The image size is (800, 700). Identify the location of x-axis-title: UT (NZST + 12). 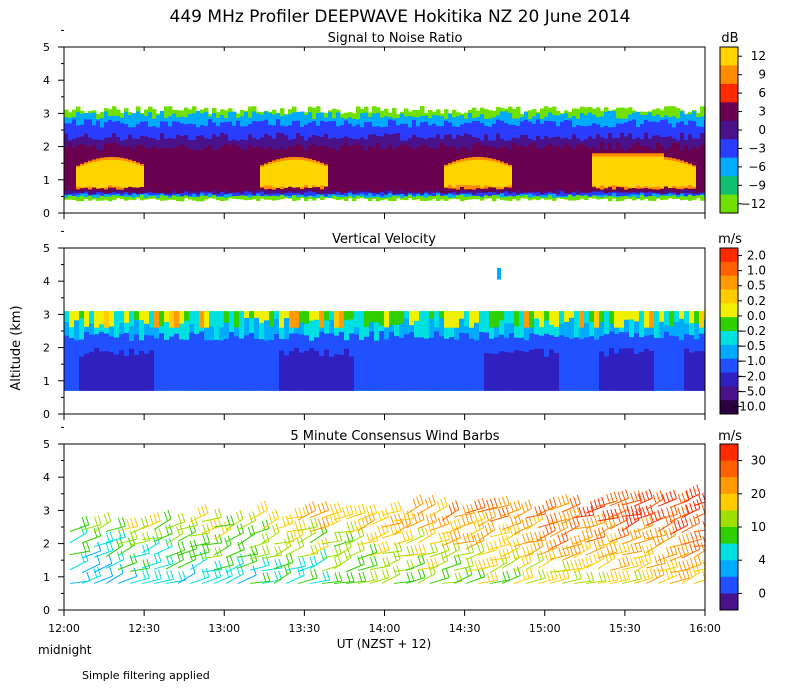
(384, 644).